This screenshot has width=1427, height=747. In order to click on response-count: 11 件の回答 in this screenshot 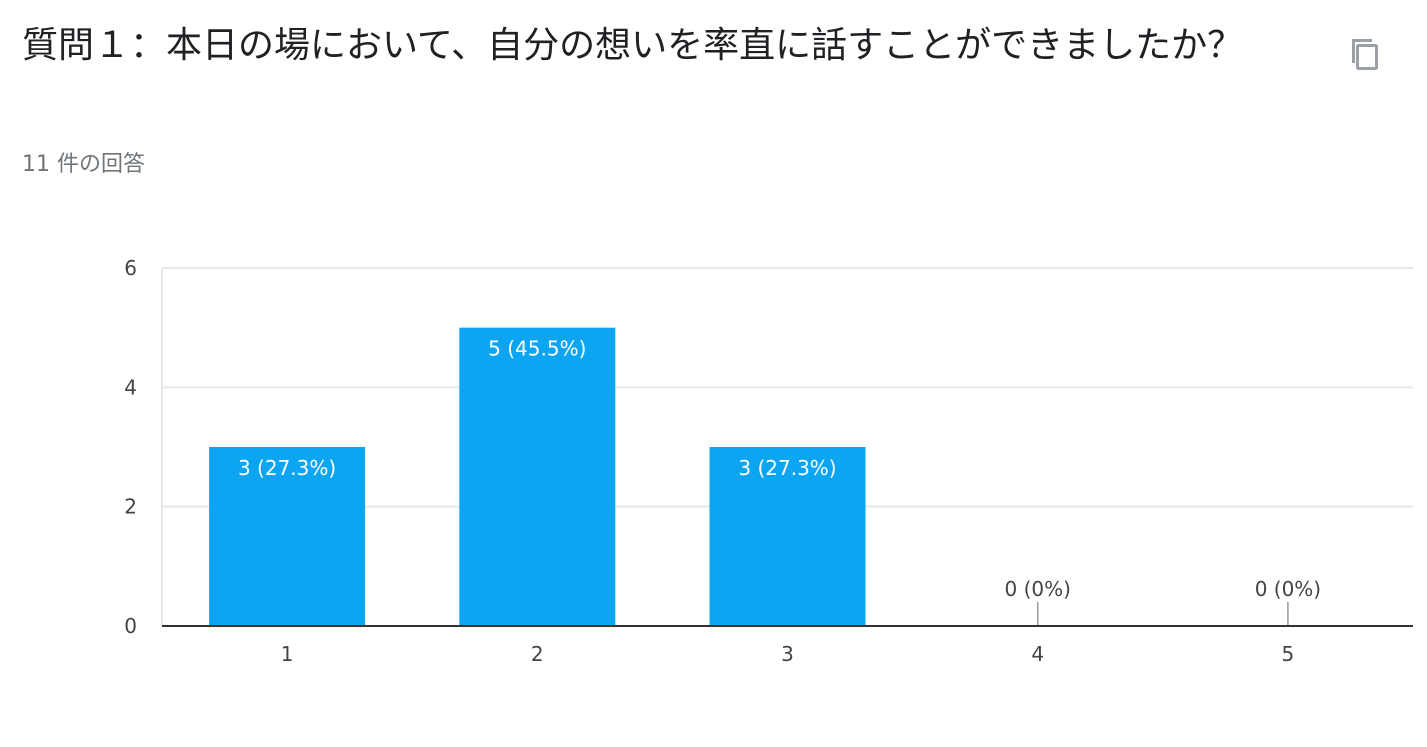, I will do `click(83, 164)`.